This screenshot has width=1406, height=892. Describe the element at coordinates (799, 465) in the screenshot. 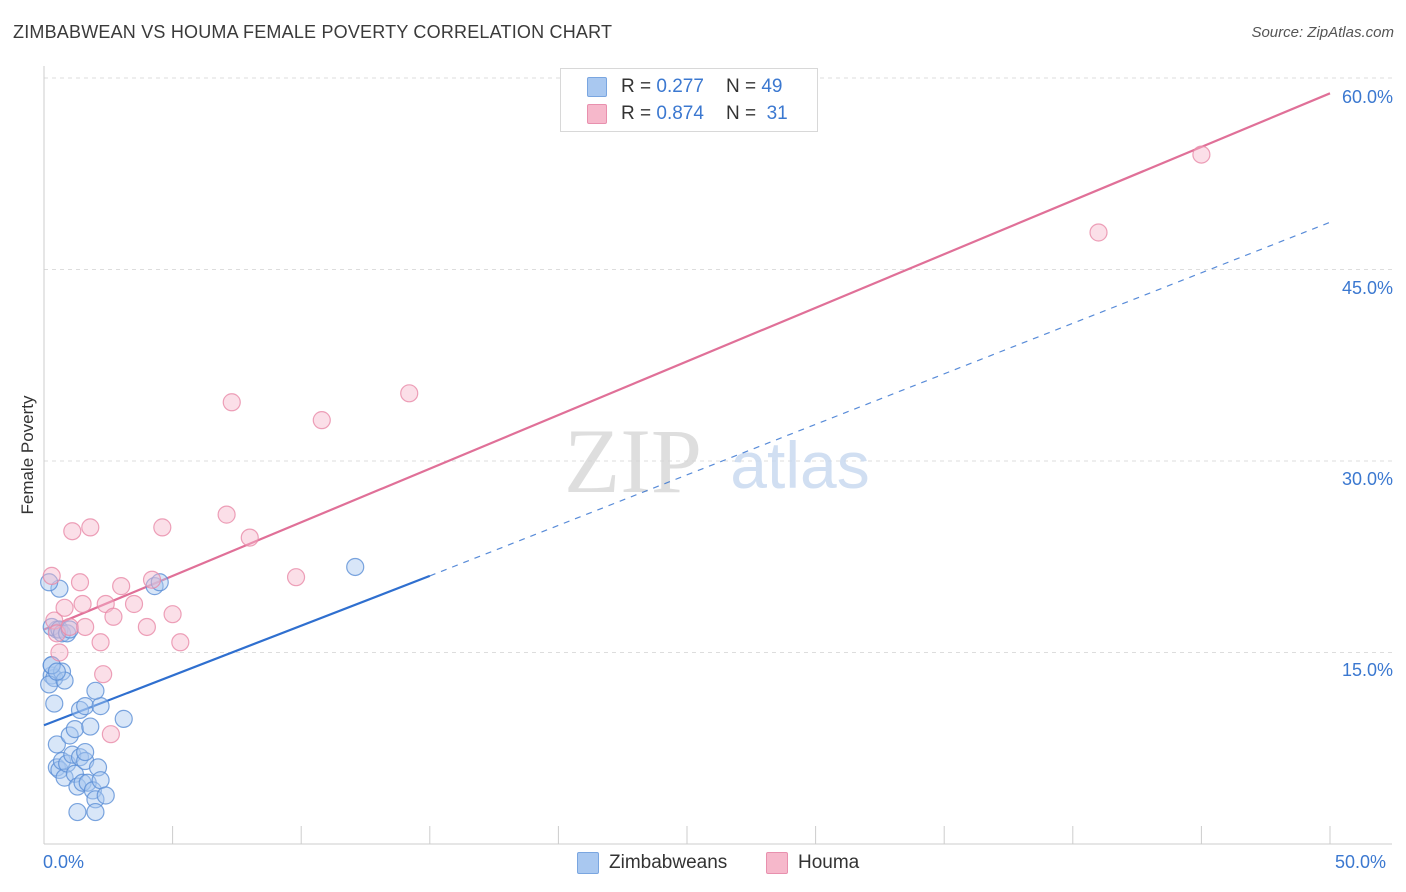

I see `watermark-atlas: atlas` at that location.